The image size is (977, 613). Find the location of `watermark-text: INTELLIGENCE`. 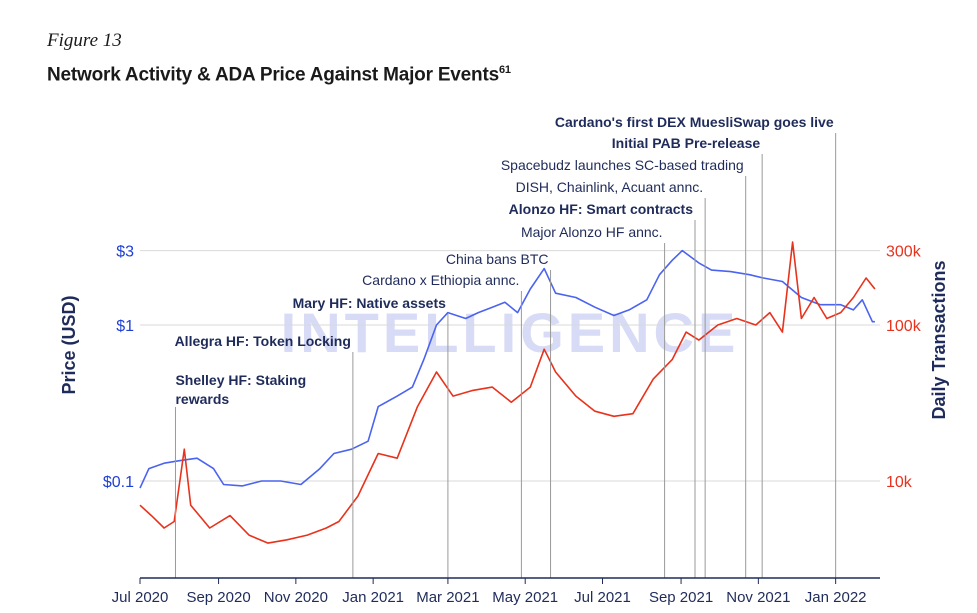

watermark-text: INTELLIGENCE is located at coordinates (510, 332).